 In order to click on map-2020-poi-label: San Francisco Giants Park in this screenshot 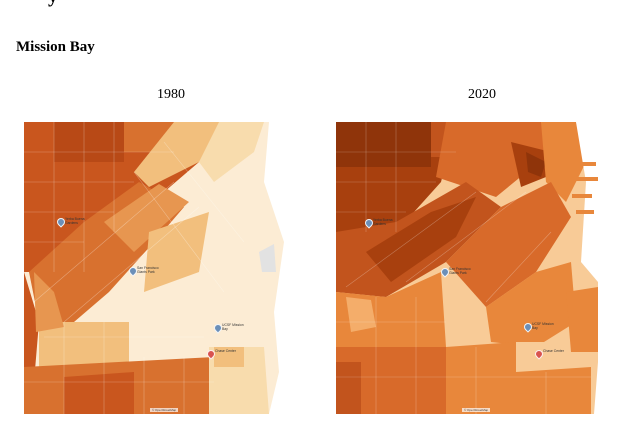, I will do `click(460, 271)`.